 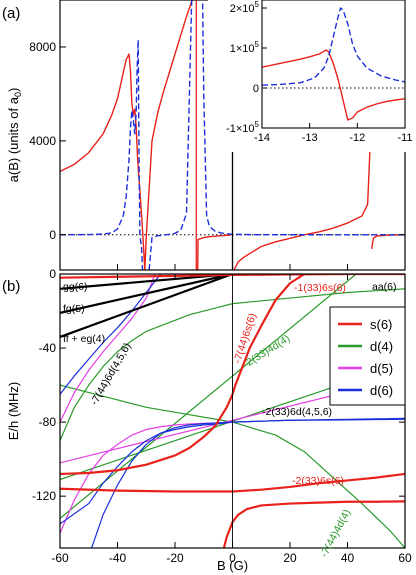 I want to click on inset-ytick-label: -1×10⁵, so click(x=242, y=127).